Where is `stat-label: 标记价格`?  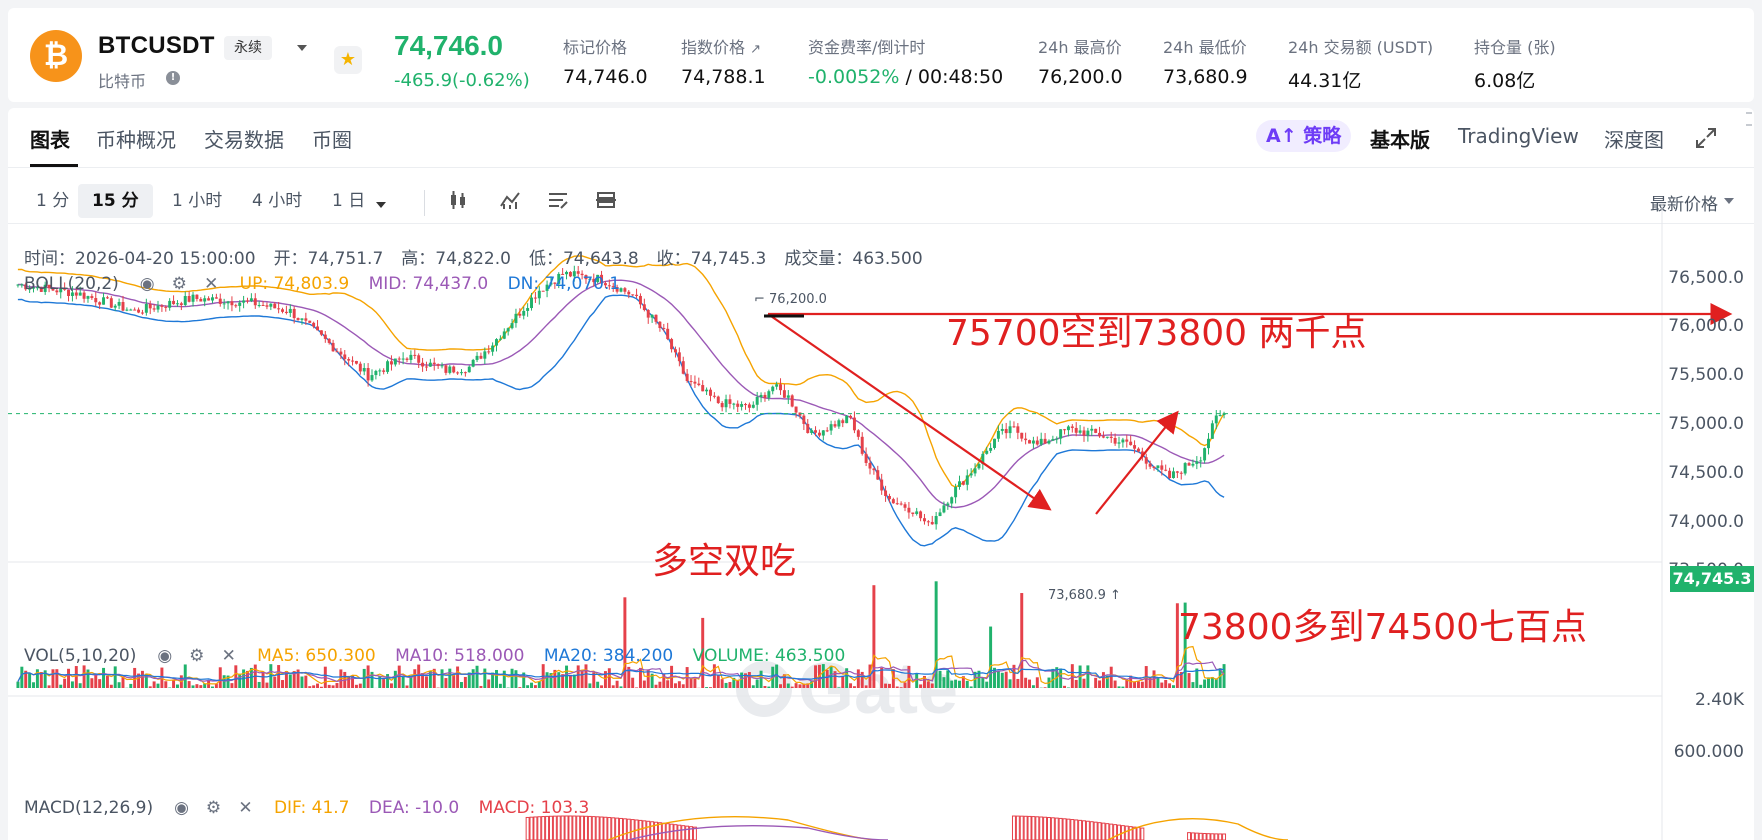 stat-label: 标记价格 is located at coordinates (595, 47).